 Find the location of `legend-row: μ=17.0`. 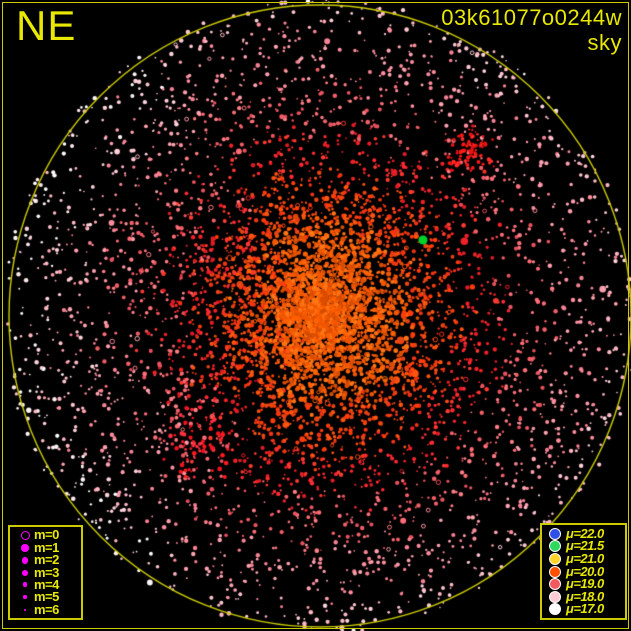

legend-row: μ=17.0 is located at coordinates (586, 609).